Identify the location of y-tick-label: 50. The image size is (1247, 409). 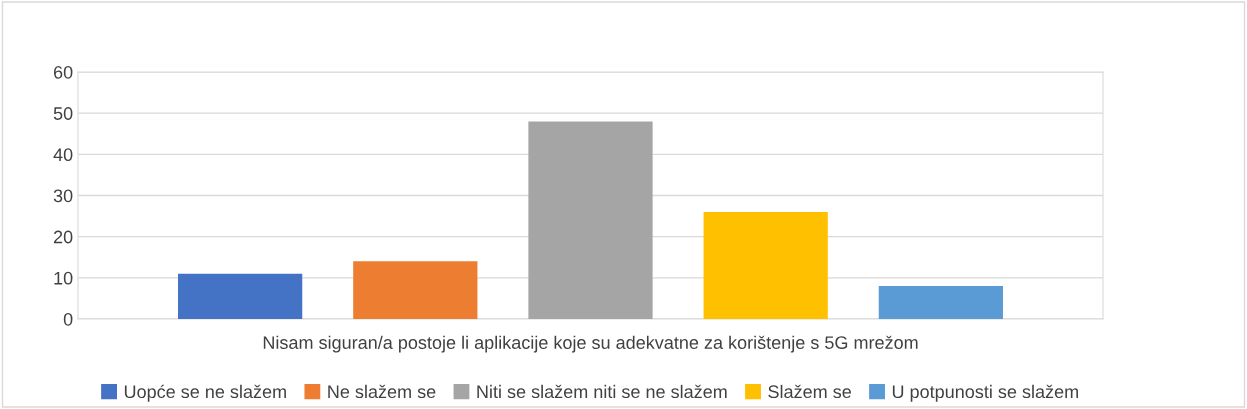
(63, 113).